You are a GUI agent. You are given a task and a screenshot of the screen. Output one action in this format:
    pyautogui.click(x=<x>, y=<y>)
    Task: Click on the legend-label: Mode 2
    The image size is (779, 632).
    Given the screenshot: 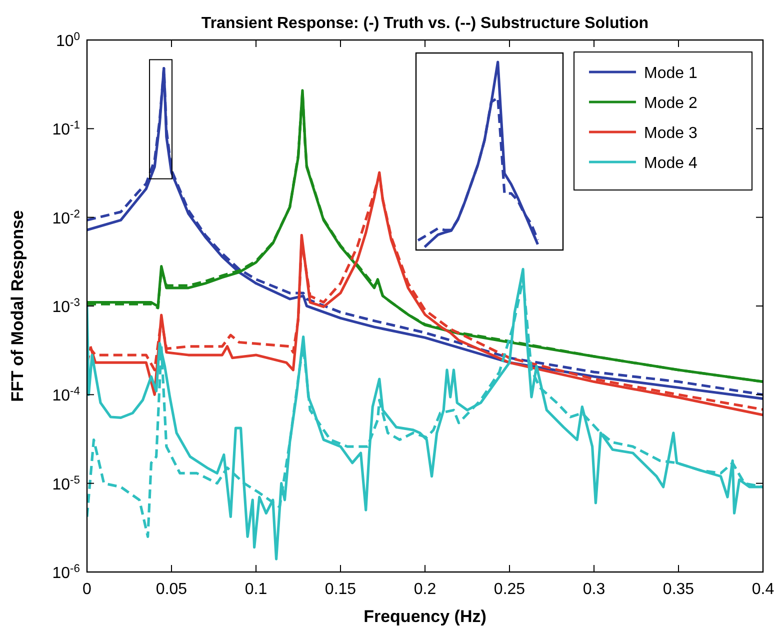 What is the action you would take?
    pyautogui.click(x=671, y=103)
    